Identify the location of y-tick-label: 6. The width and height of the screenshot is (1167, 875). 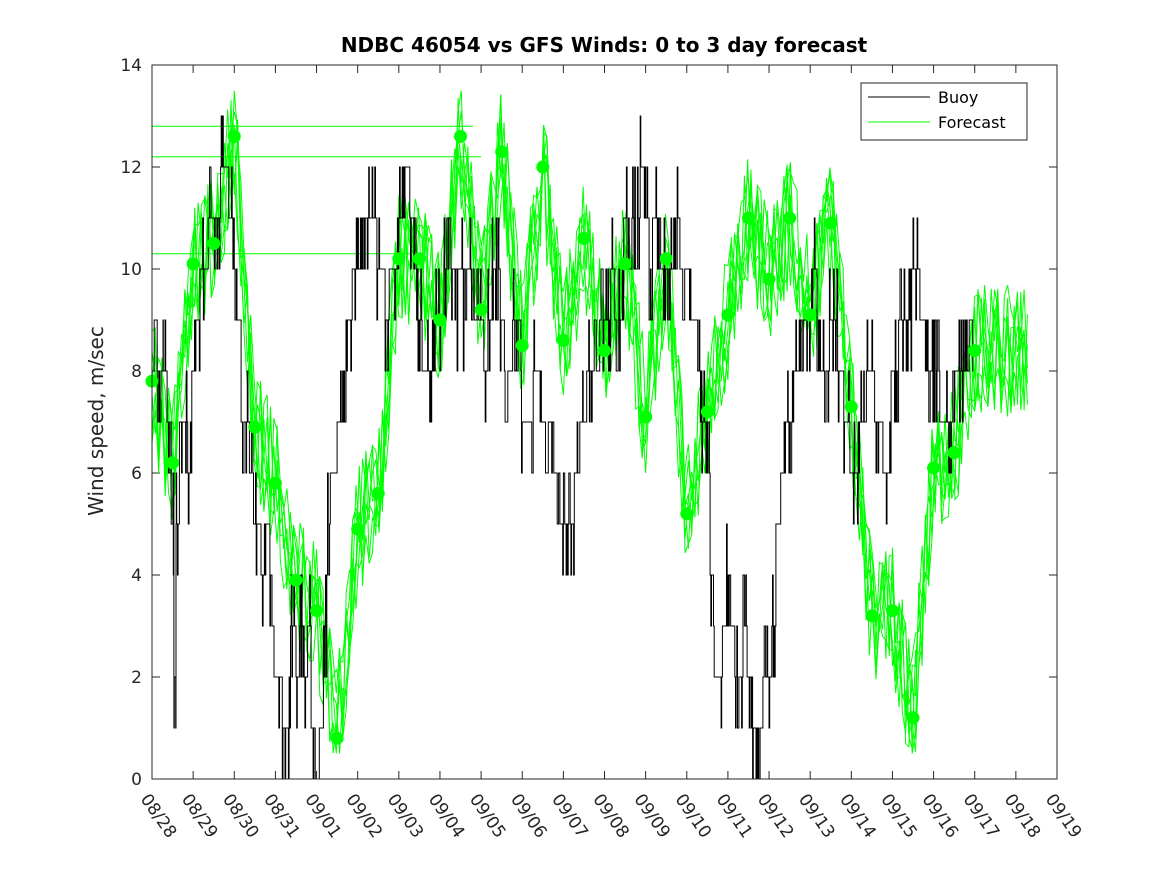
(136, 474).